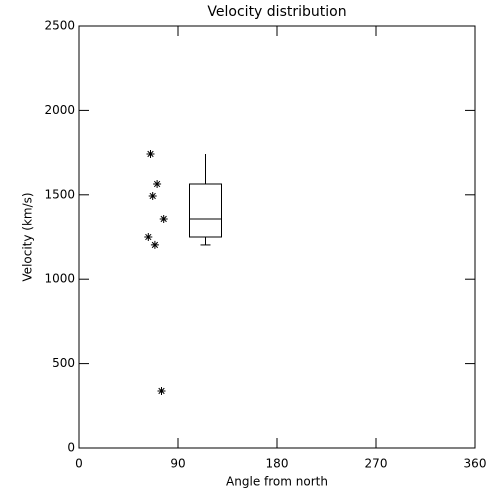  I want to click on x-axis-label: Angle from north, so click(277, 482).